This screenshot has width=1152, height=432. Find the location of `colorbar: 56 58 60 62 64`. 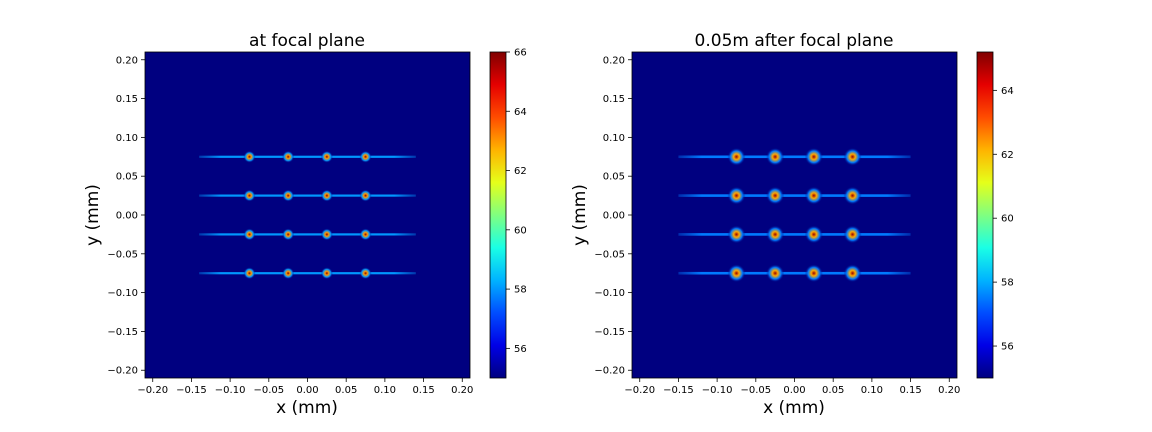

colorbar: 56 58 60 62 64 is located at coordinates (995, 215).